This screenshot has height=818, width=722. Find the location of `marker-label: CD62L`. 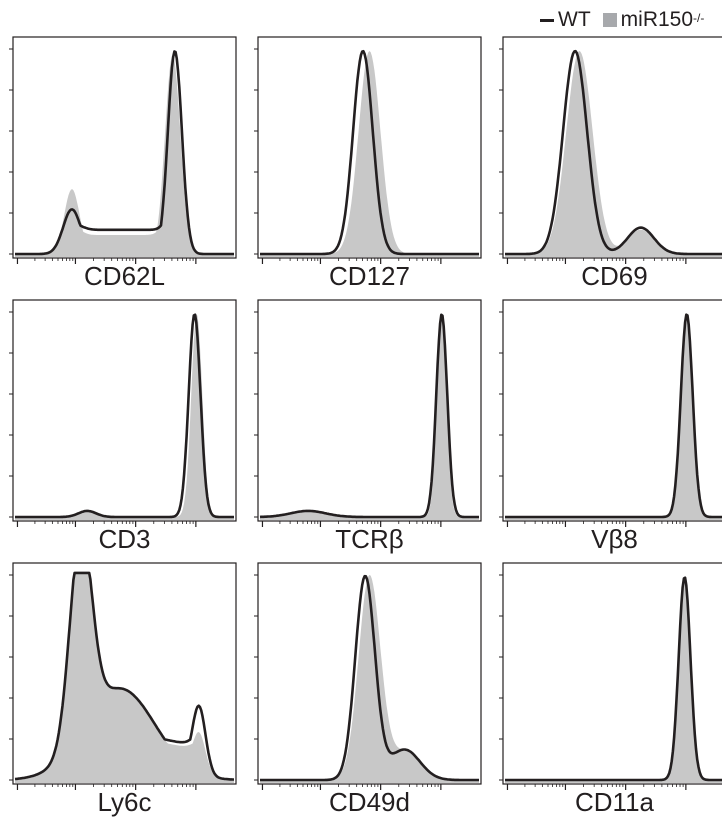

marker-label: CD62L is located at coordinates (124, 276).